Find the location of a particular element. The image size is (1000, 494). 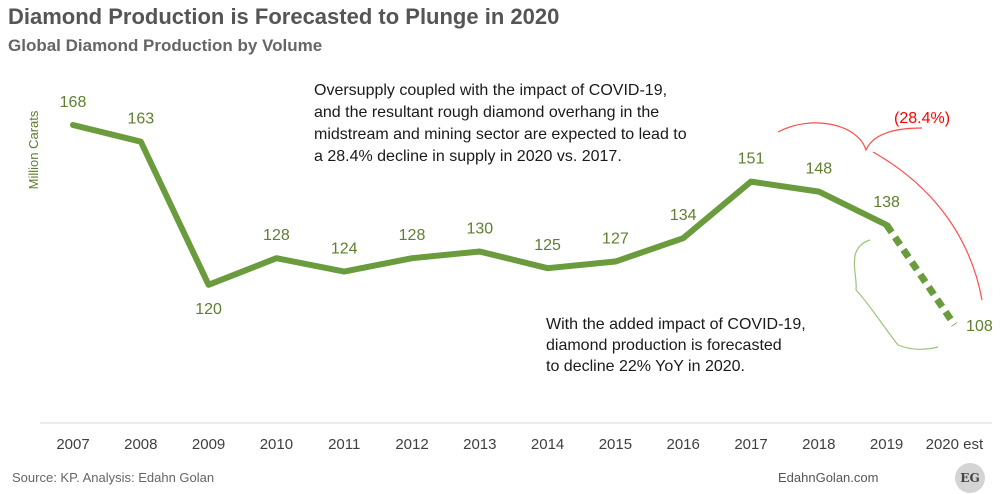

x-tick-label: 2016 is located at coordinates (683, 444).